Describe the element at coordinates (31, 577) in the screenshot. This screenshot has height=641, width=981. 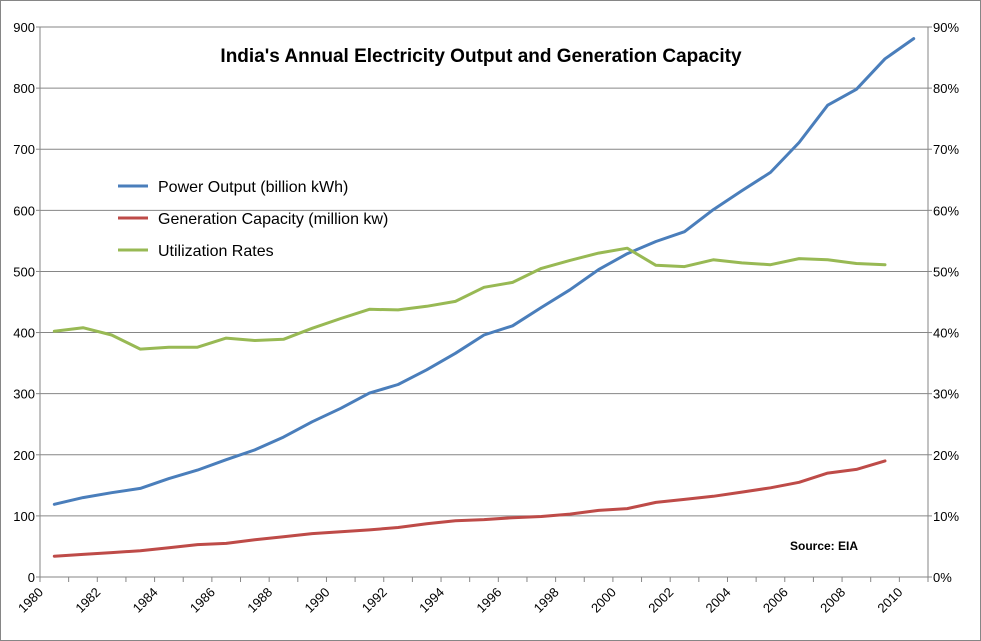
I see `y-left-tick-label: 0` at that location.